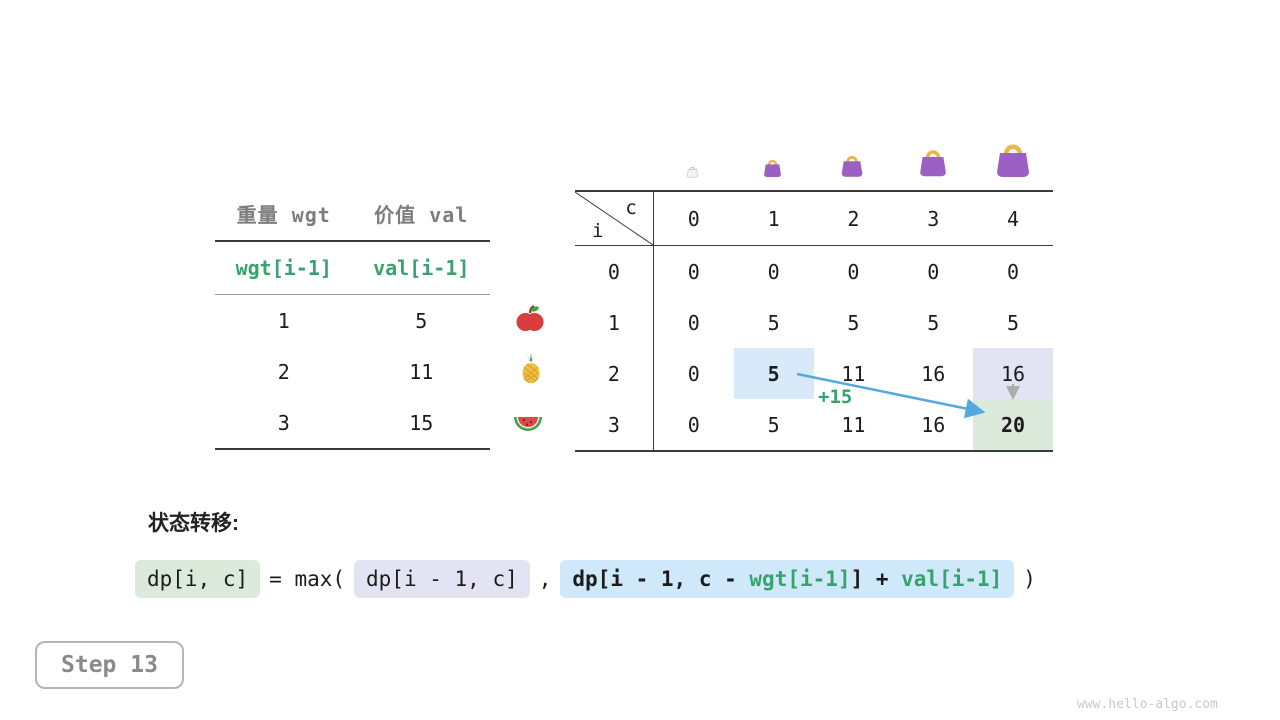  What do you see at coordinates (545, 579) in the screenshot?
I see `formula-comma: ,` at bounding box center [545, 579].